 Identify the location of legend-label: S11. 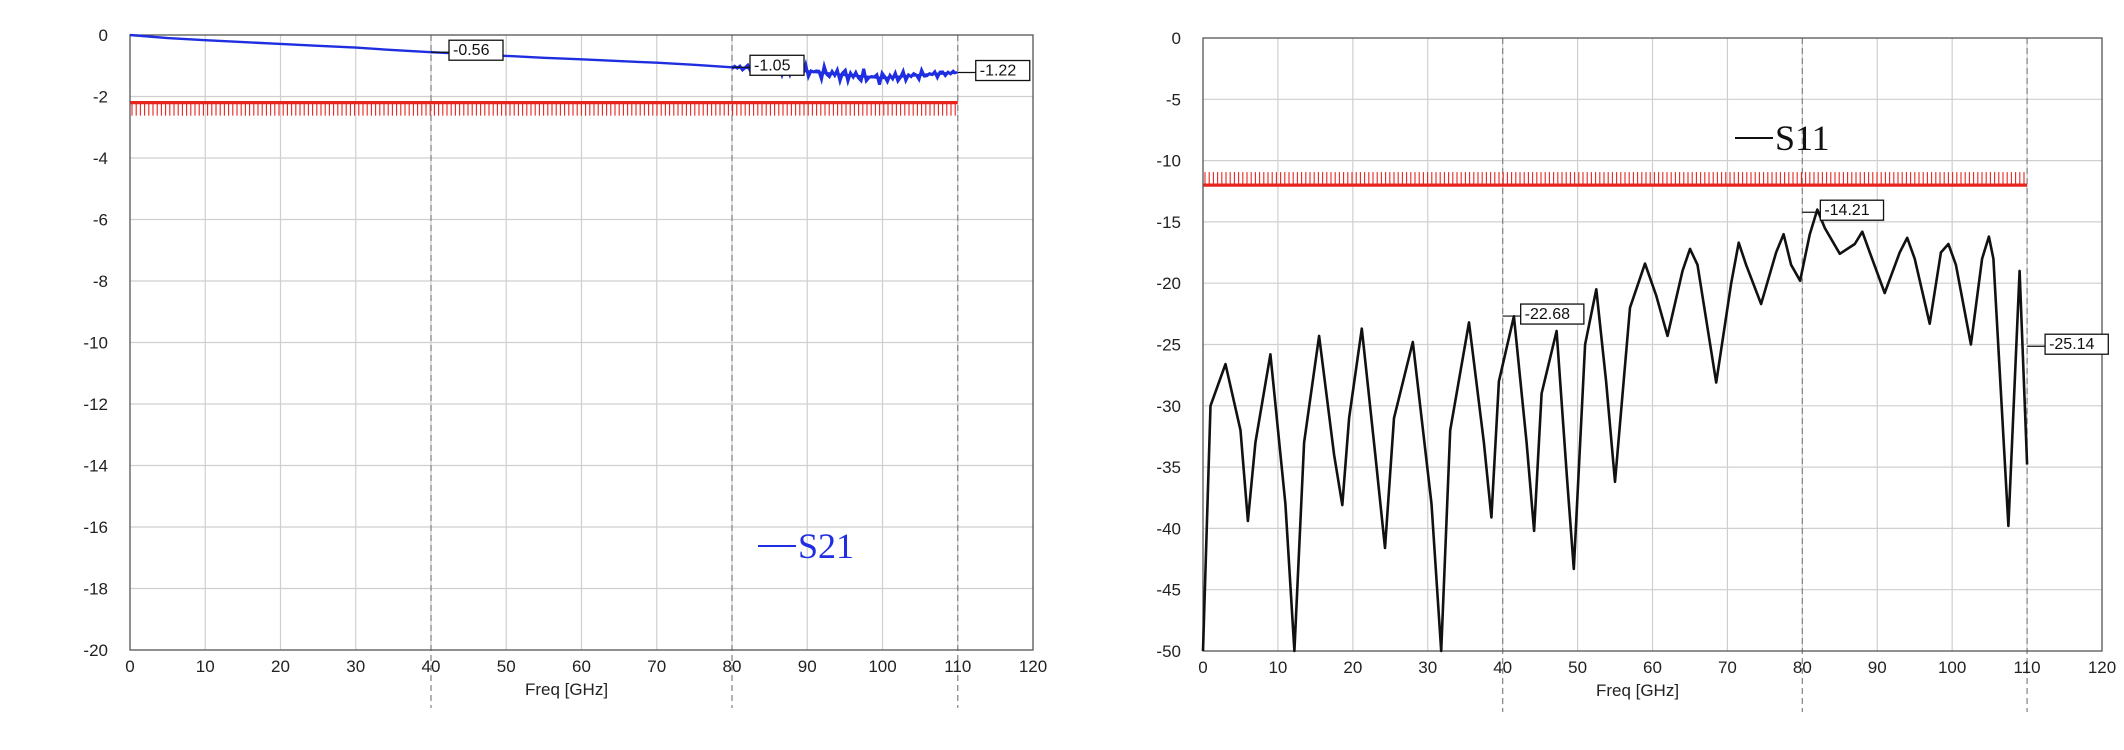
(1802, 138).